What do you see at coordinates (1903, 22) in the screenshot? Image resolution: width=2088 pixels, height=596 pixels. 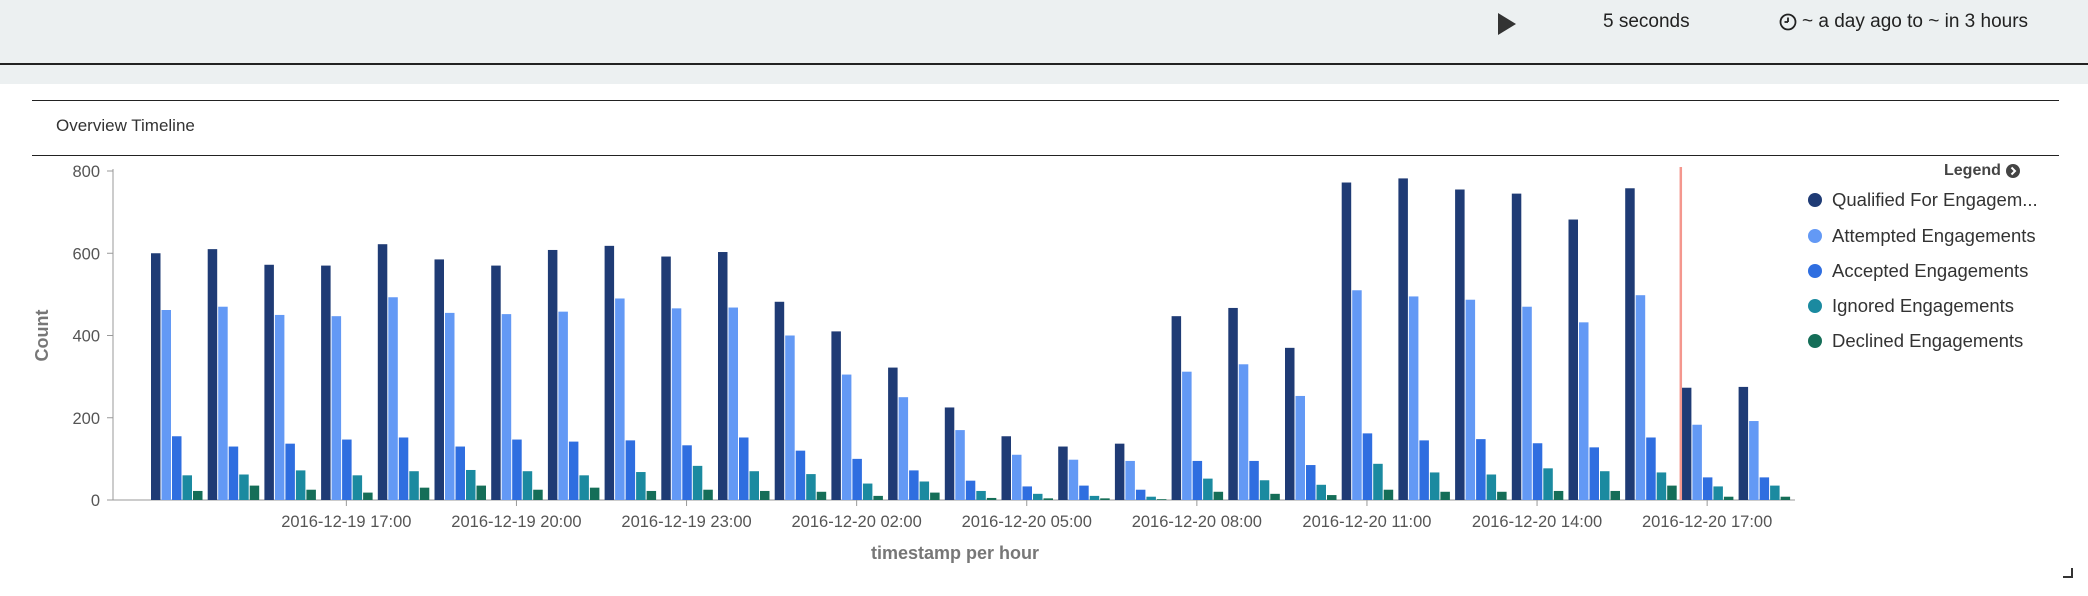 I see `time-range-picker: ~ a day ago to ~ in 3 hours` at bounding box center [1903, 22].